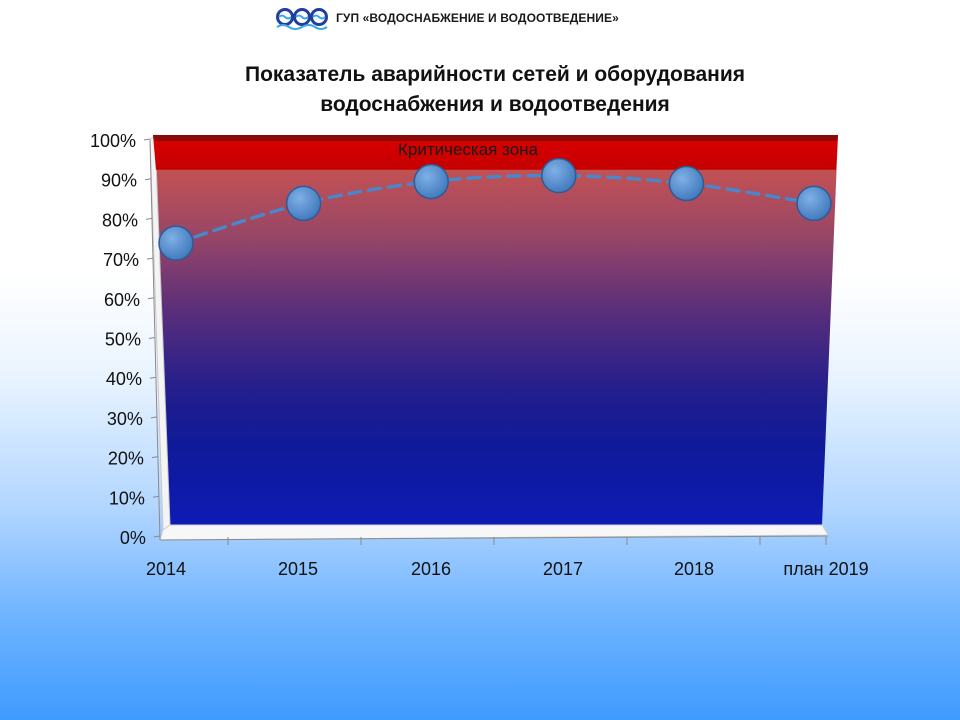 This screenshot has height=720, width=960. What do you see at coordinates (495, 104) in the screenshot?
I see `chart-title-line-2: водоснабжения и водоотведения` at bounding box center [495, 104].